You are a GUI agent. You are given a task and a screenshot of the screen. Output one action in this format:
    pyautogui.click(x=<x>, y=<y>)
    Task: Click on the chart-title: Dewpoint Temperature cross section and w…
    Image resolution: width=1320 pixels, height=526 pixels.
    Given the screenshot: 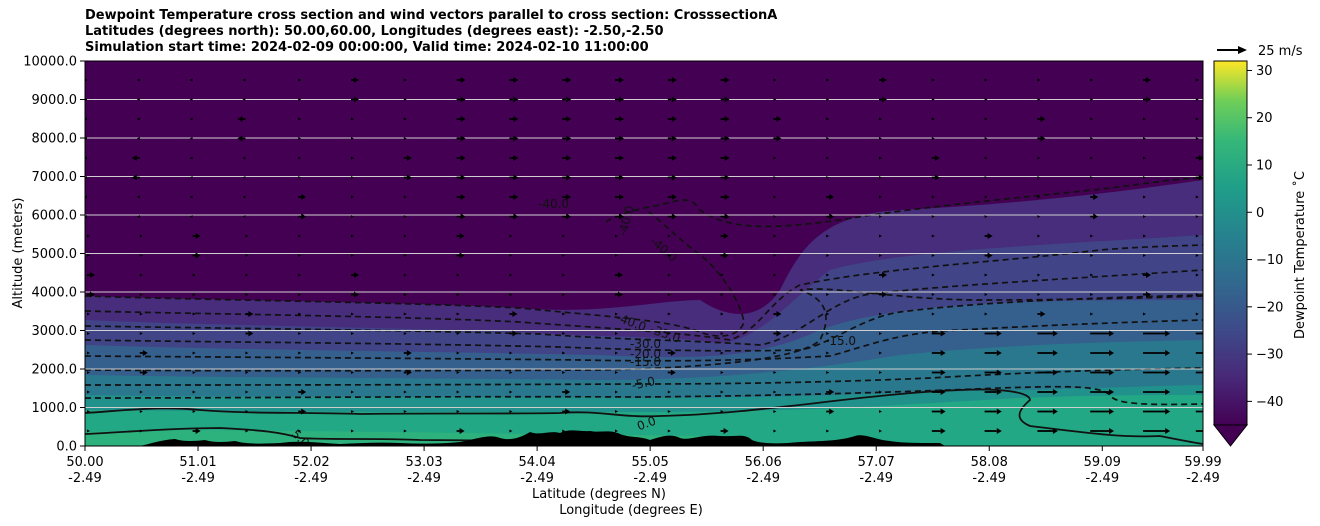 What is the action you would take?
    pyautogui.click(x=431, y=32)
    